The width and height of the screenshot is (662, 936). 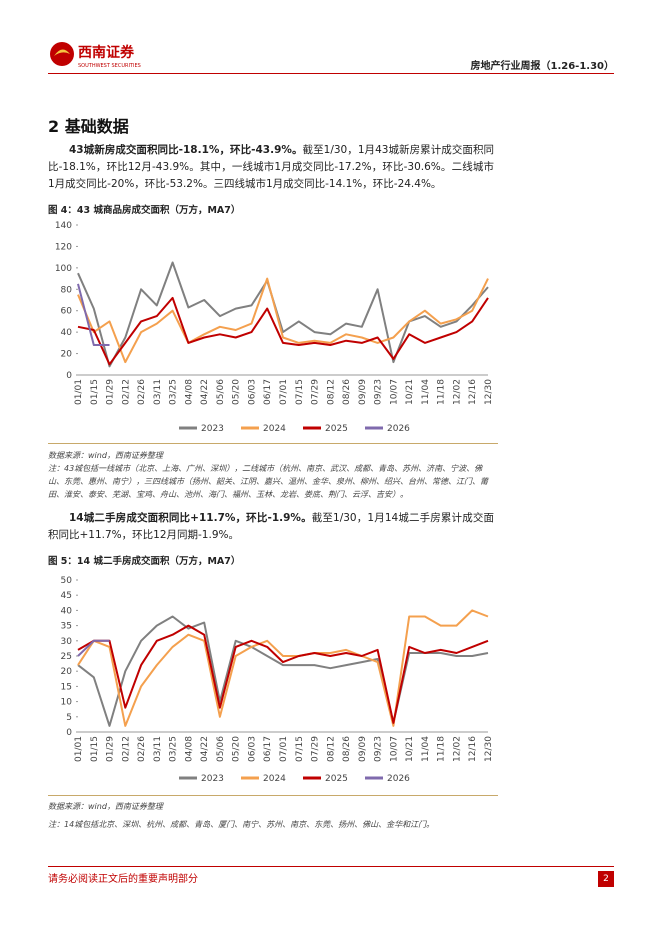 What do you see at coordinates (190, 518) in the screenshot?
I see `para-bold: 14城二手房成交面积同比+11.7%，环比-1.9%。` at bounding box center [190, 518].